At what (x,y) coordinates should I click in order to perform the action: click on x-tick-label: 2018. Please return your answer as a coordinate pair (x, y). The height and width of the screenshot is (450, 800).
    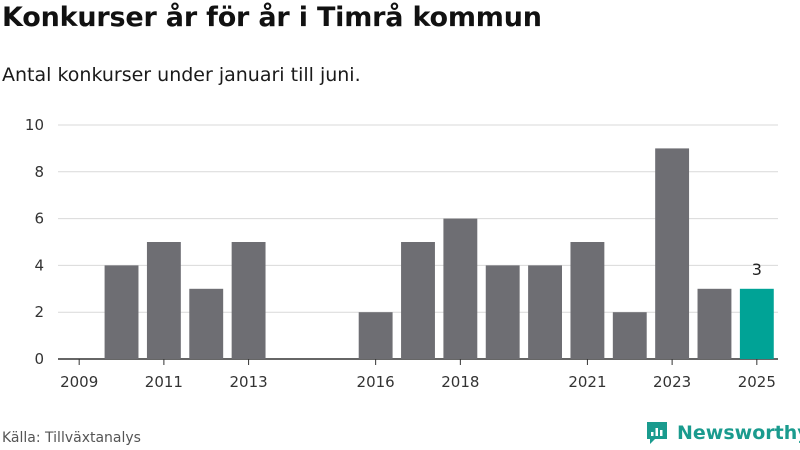
    Looking at the image, I should click on (460, 382).